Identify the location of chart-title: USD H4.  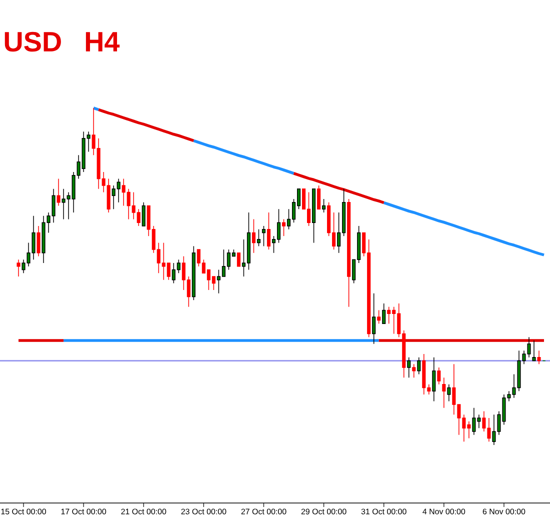
(62, 42).